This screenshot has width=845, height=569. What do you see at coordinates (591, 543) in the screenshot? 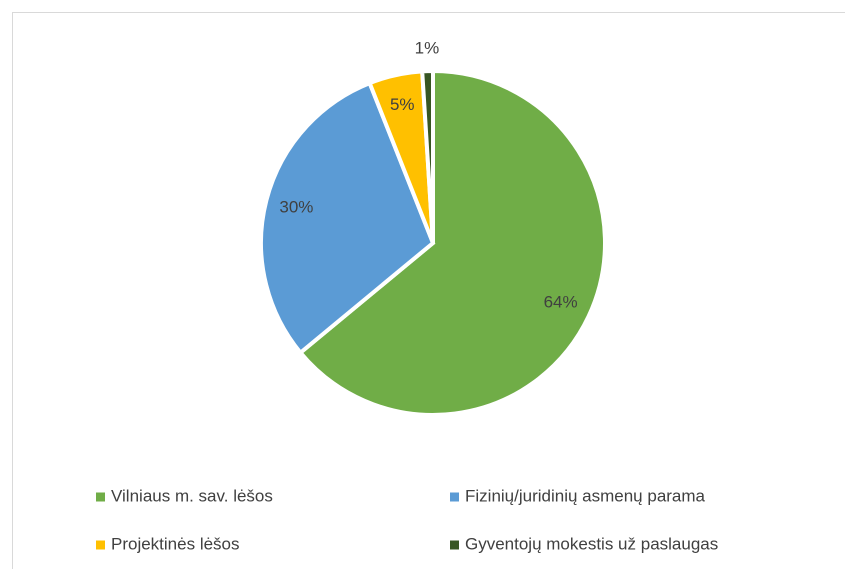
I see `legend-label: Gyventojų mokestis už paslaugas` at bounding box center [591, 543].